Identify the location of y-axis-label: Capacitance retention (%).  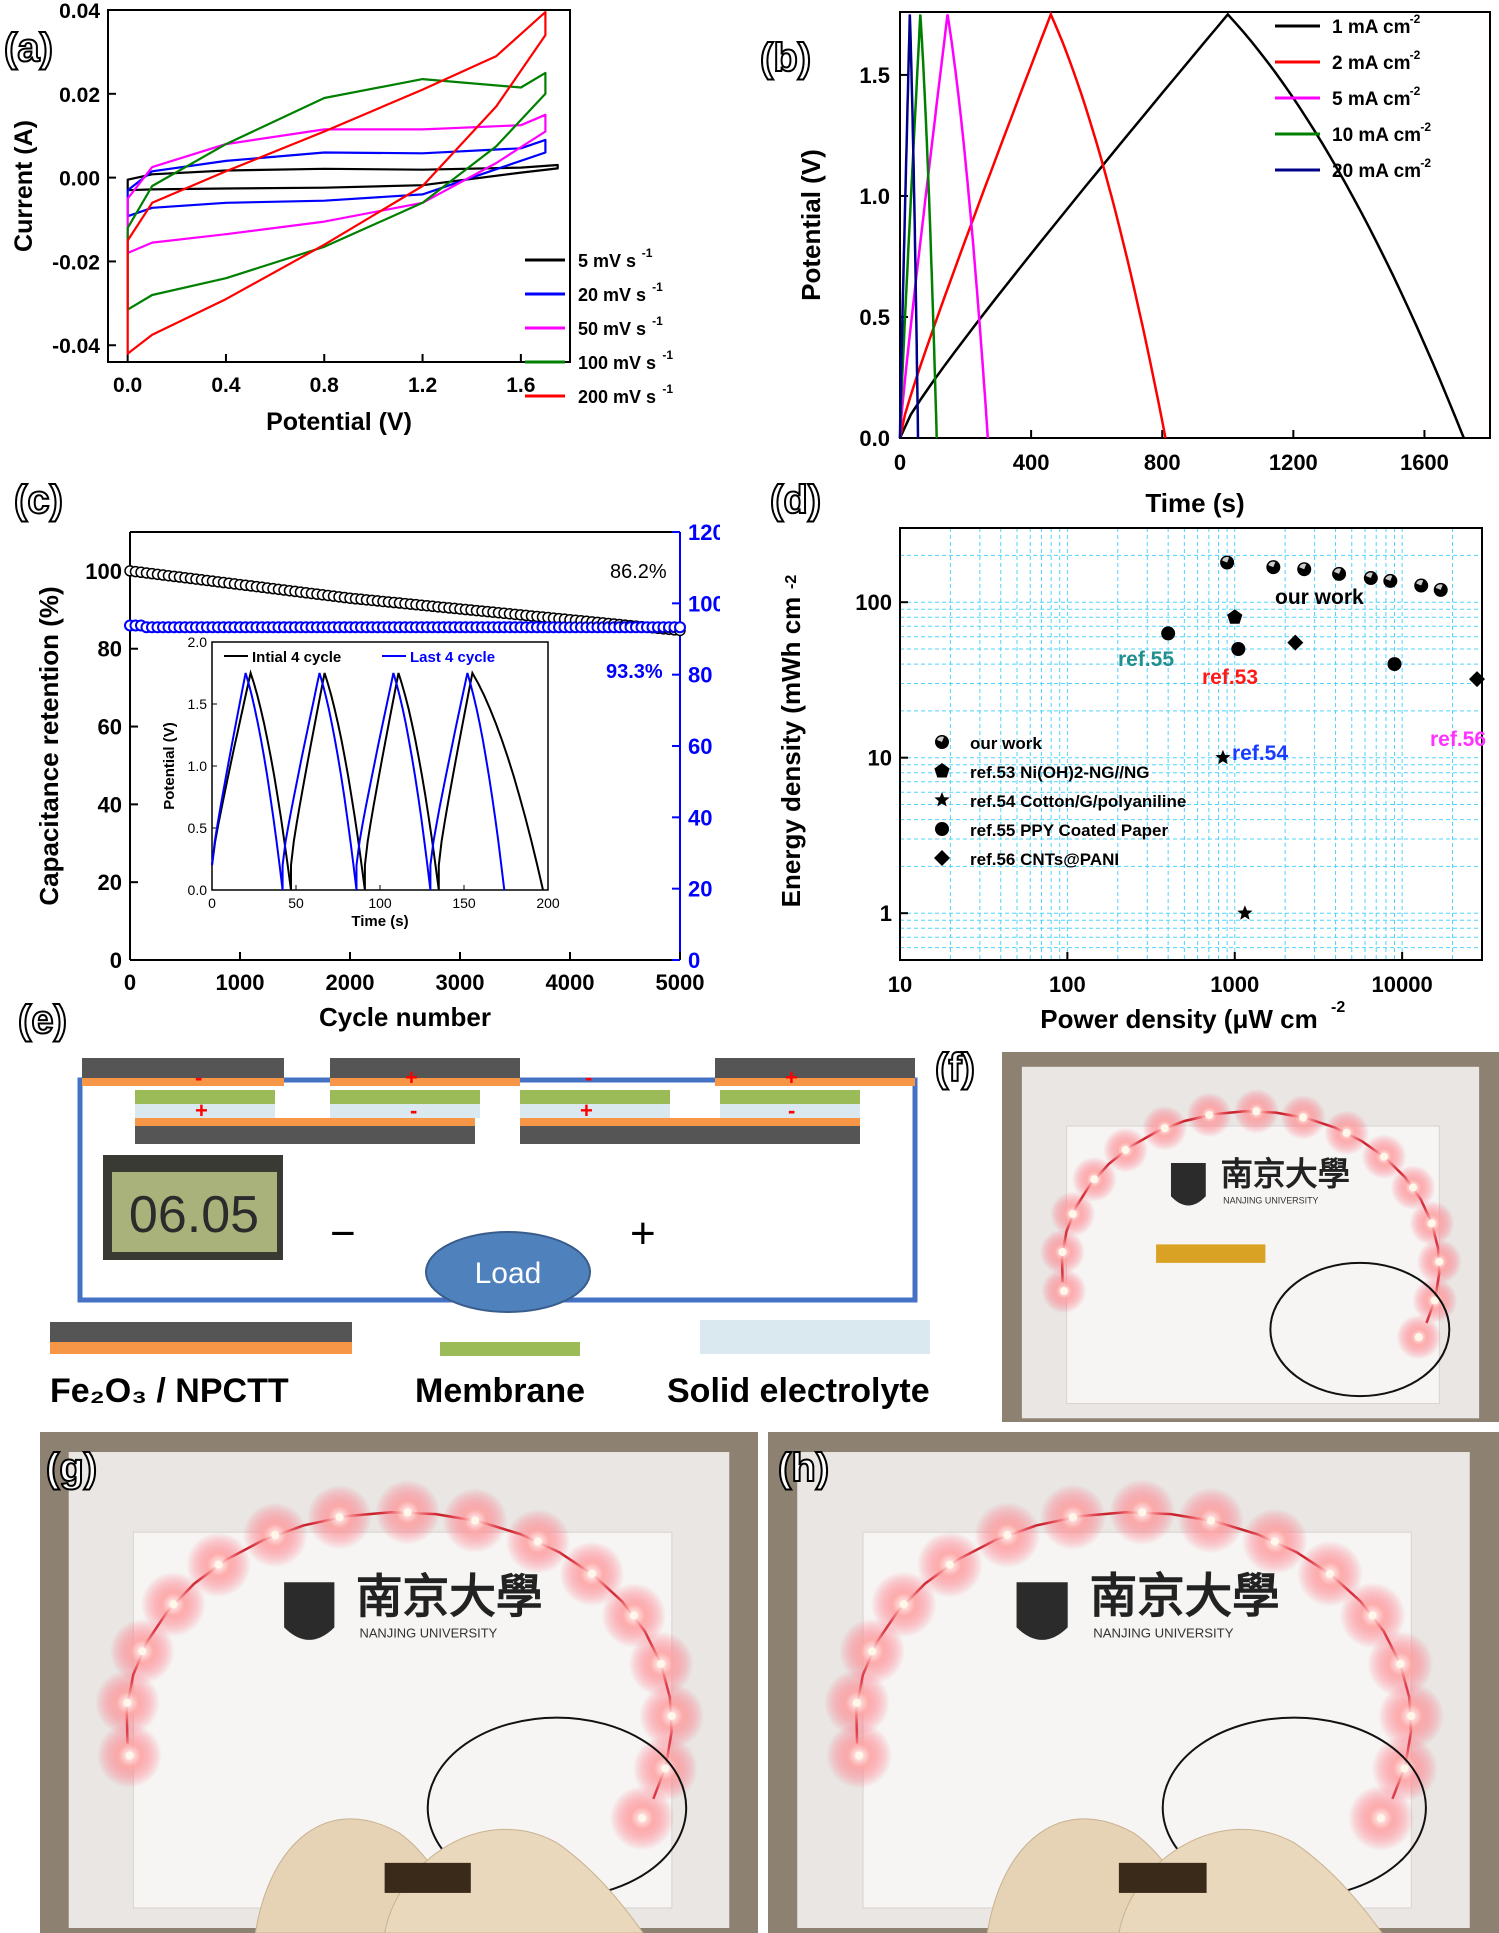
(49, 745).